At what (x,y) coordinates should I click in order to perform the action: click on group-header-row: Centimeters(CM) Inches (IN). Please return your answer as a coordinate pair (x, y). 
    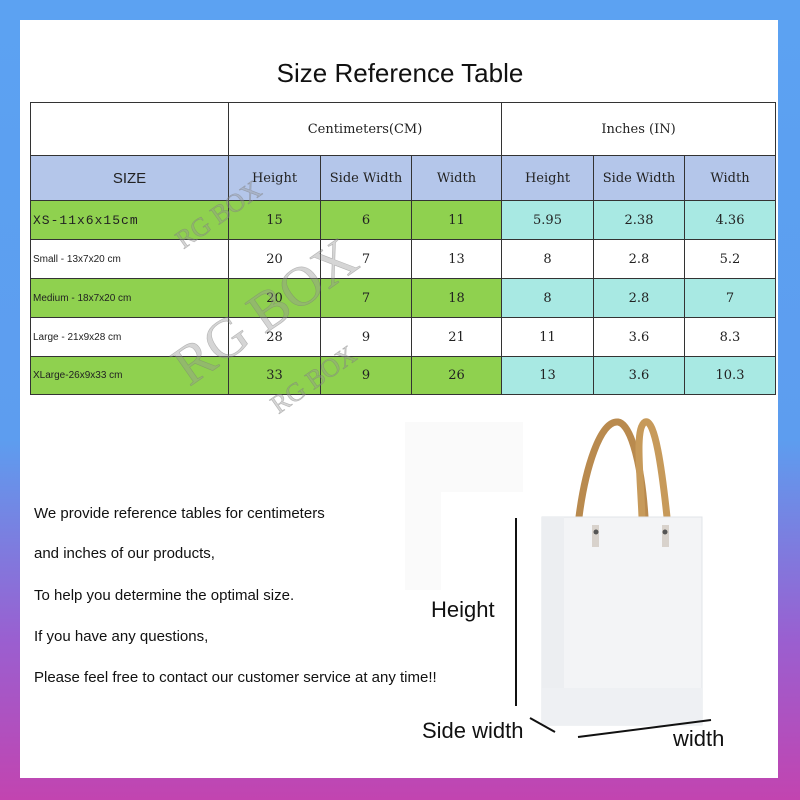
    Looking at the image, I should click on (403, 129).